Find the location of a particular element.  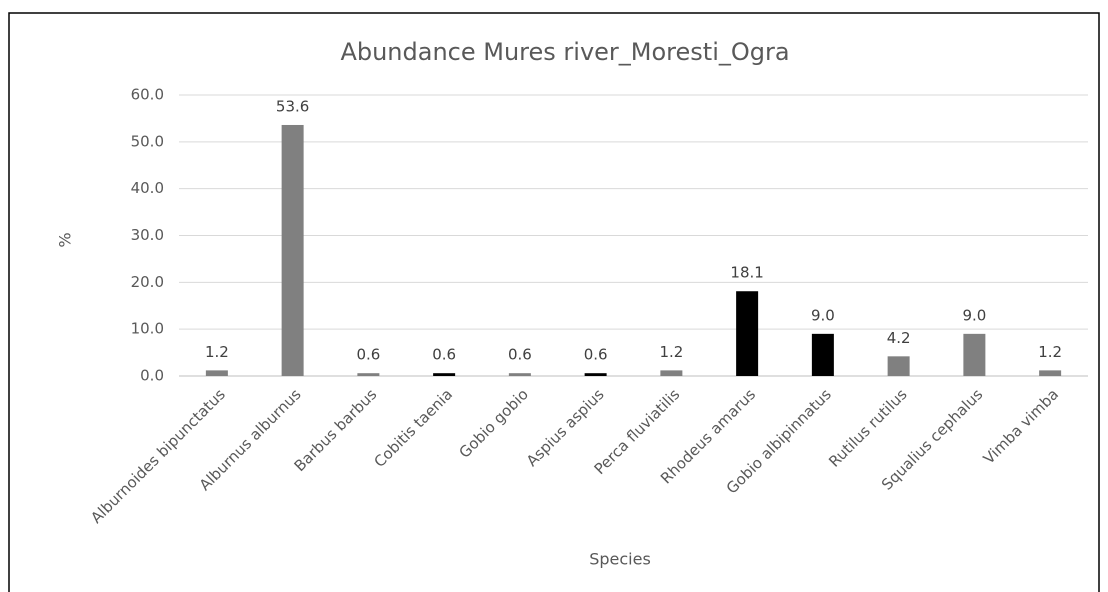

y-tick-label: 30.0 is located at coordinates (147, 235).